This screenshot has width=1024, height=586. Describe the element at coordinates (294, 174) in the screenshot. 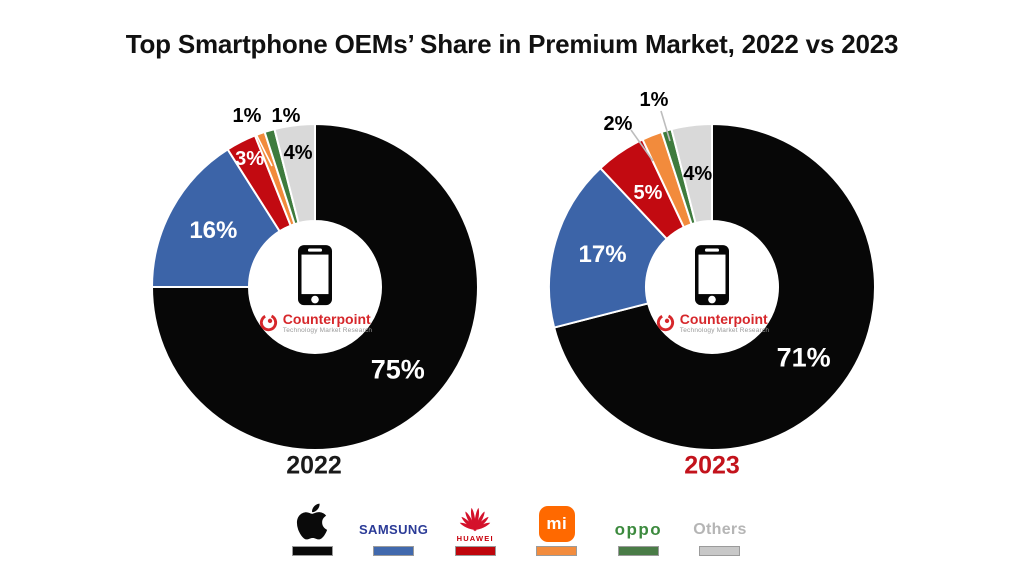

I see `slice-2022-others` at that location.